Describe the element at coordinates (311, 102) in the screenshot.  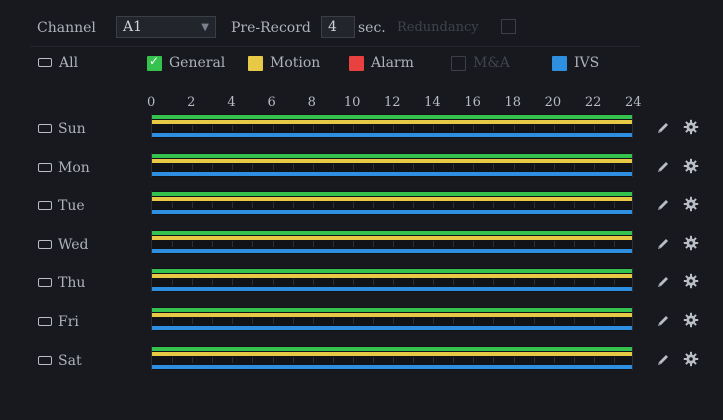
I see `axis-tick-label: 8` at that location.